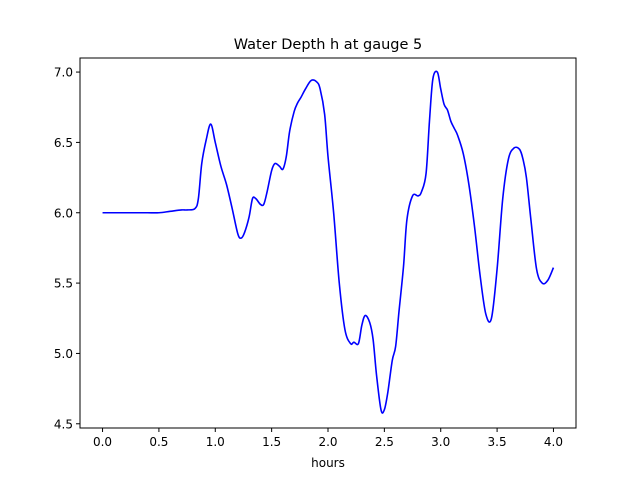  I want to click on y-axis: 4.5 5.0 5.5 6.0 6.5 7.0, so click(67, 248).